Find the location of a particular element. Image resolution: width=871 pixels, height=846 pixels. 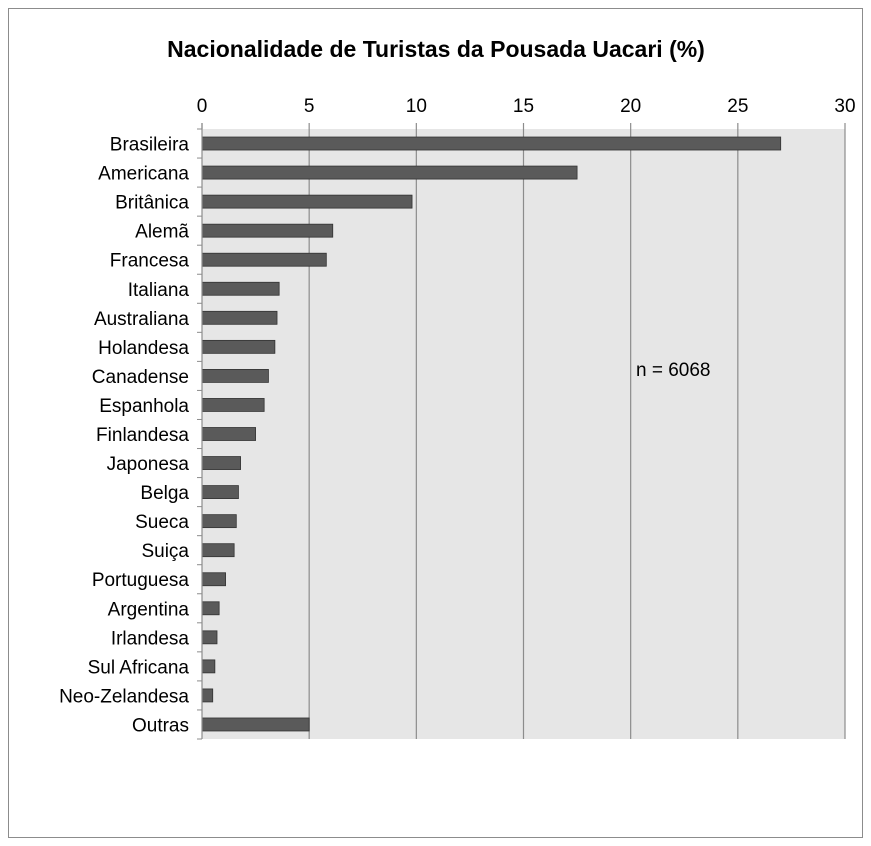

bar-alem- is located at coordinates (267, 230).